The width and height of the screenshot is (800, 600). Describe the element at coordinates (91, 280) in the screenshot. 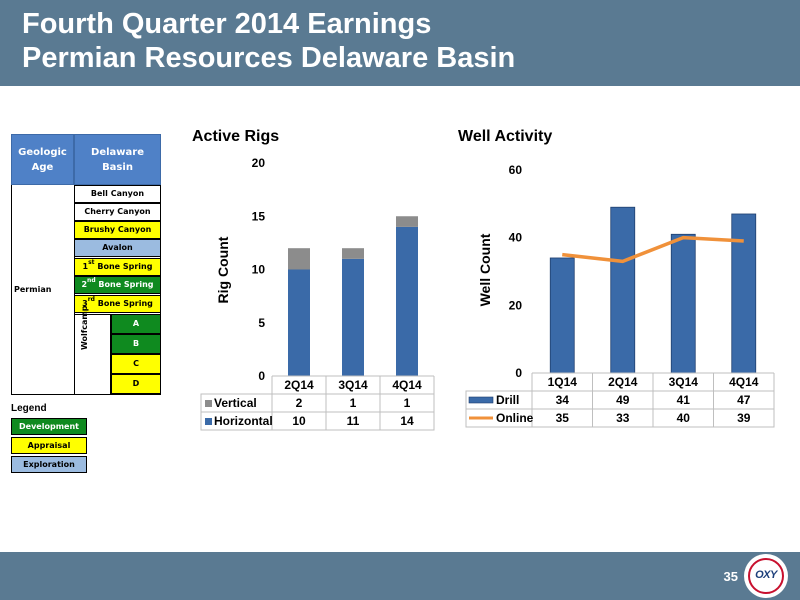

I see `layer-ordinal-suffix: nd` at that location.